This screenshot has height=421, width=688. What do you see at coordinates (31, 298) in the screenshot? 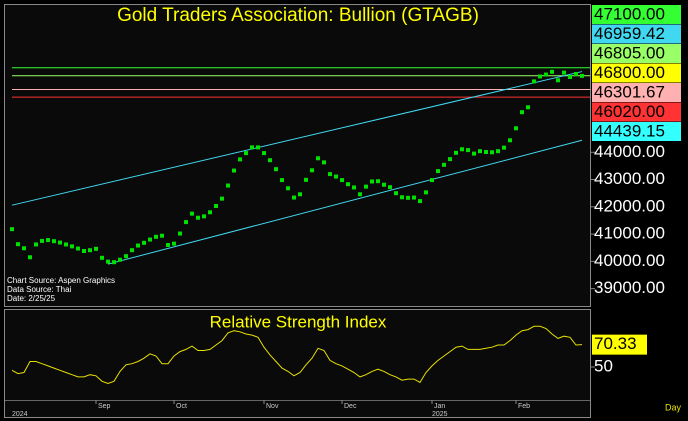
I see `note: Date: 2/25/25` at bounding box center [31, 298].